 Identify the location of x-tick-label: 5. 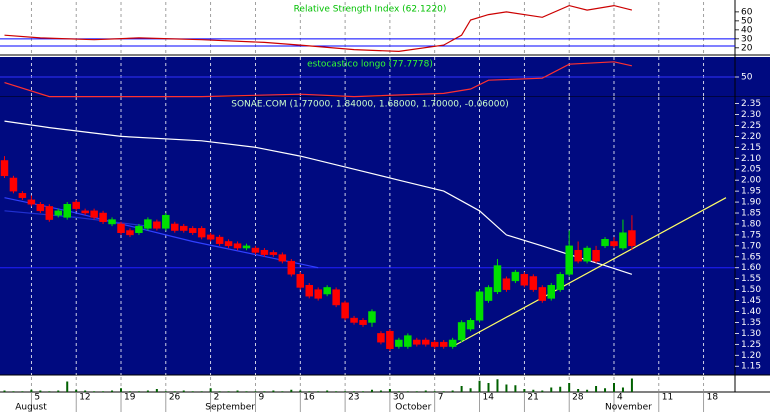
(37, 398).